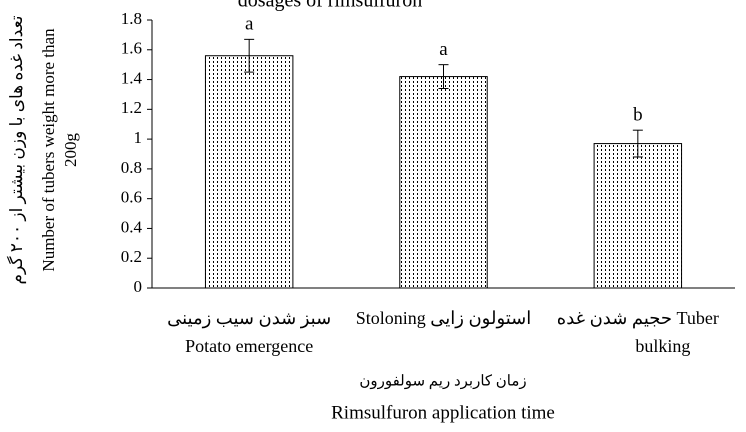  Describe the element at coordinates (131, 167) in the screenshot. I see `y-tick-label: 0.8` at that location.